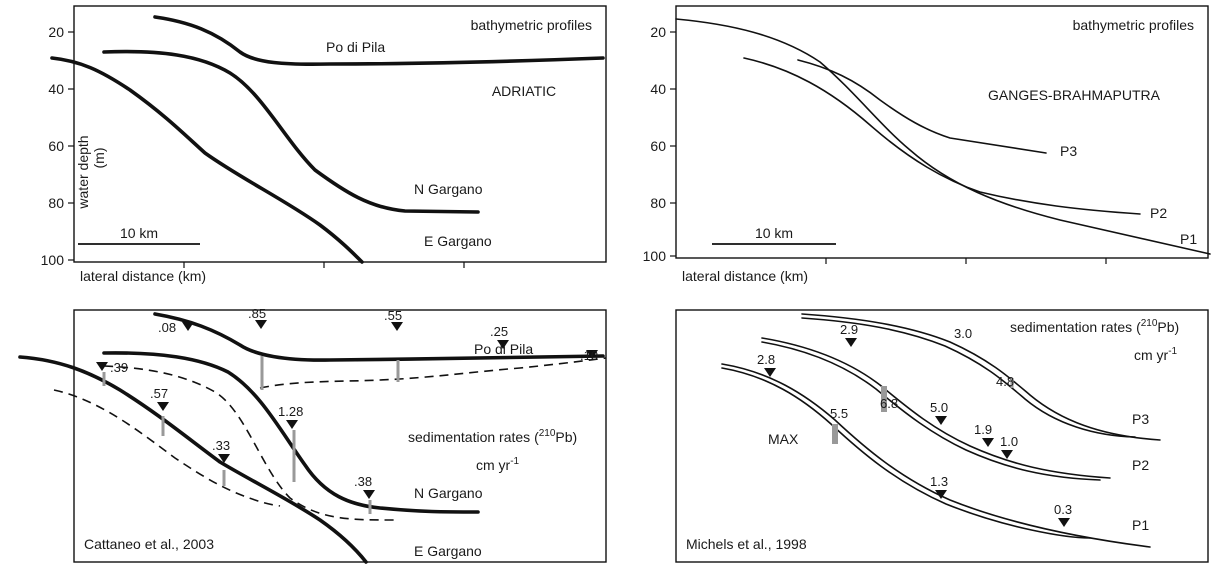  I want to click on ganges-scale-label: 10 km, so click(774, 233).